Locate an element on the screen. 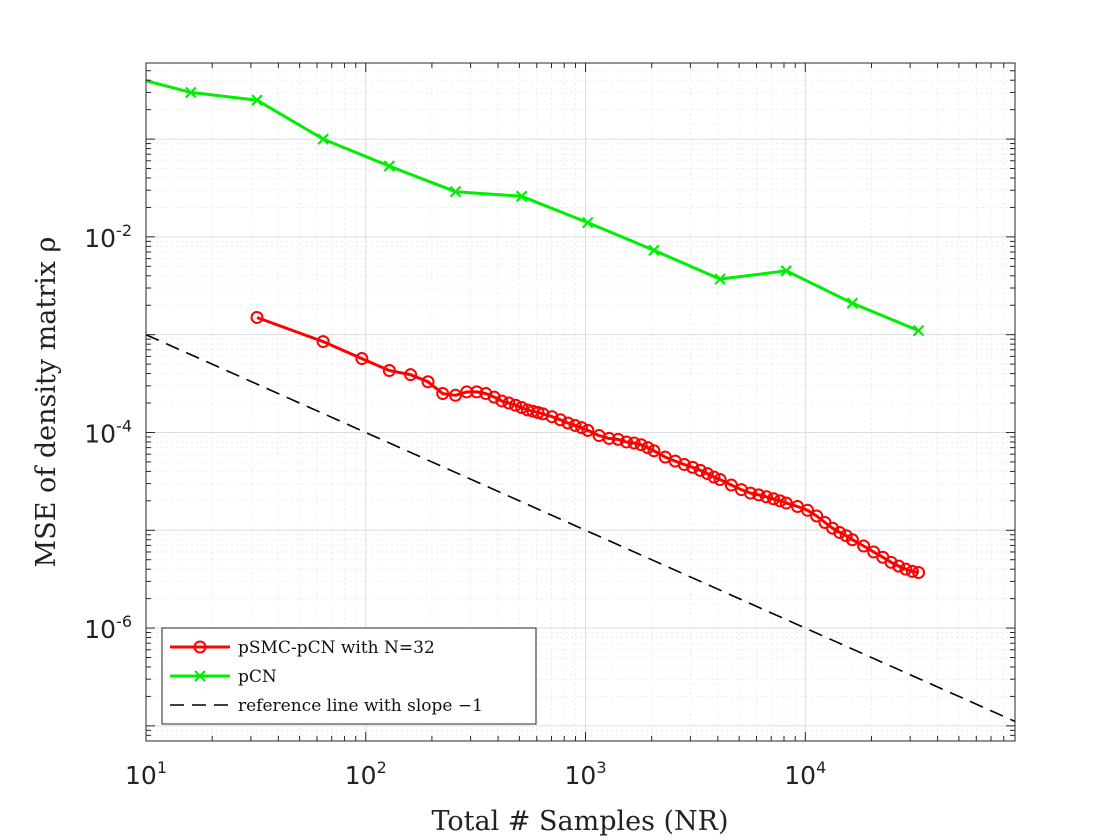  x-axis-title: Total # Samples (NR) is located at coordinates (579, 821).